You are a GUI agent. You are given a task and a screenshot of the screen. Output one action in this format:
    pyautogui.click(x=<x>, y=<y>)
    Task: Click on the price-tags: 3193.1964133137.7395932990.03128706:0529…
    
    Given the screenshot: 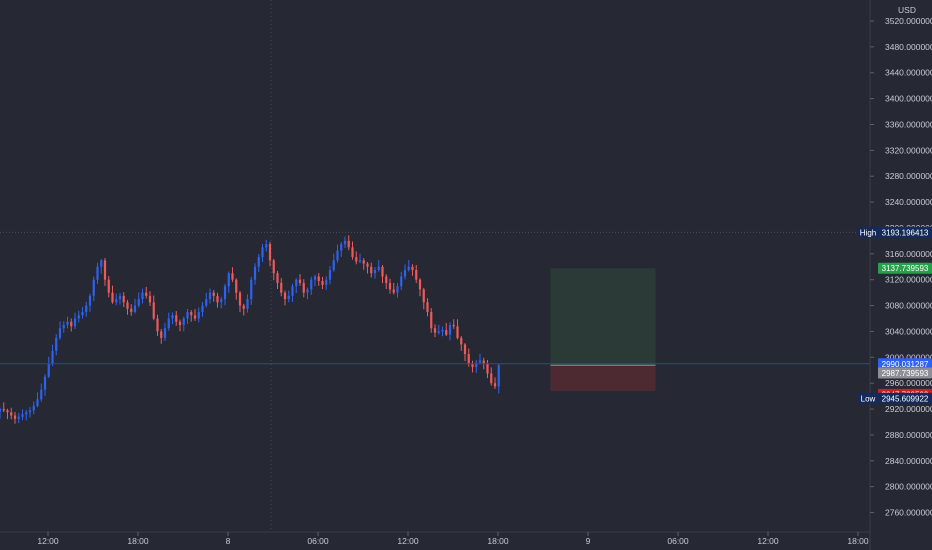 What is the action you would take?
    pyautogui.click(x=895, y=315)
    